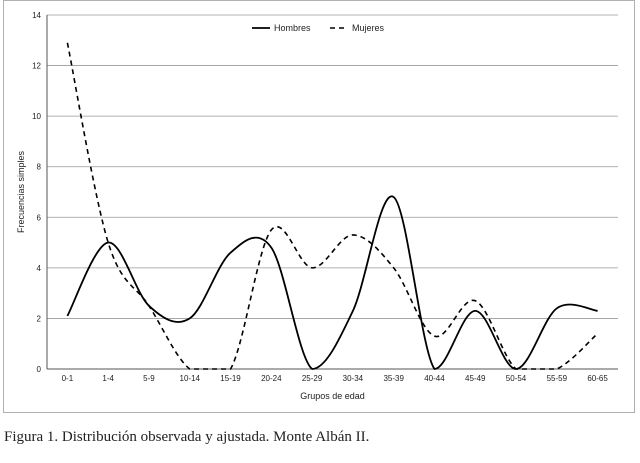 This screenshot has width=640, height=463. Describe the element at coordinates (36, 192) in the screenshot. I see `y-tick-labels: 0 2 4 6 8 10 12 14` at that location.